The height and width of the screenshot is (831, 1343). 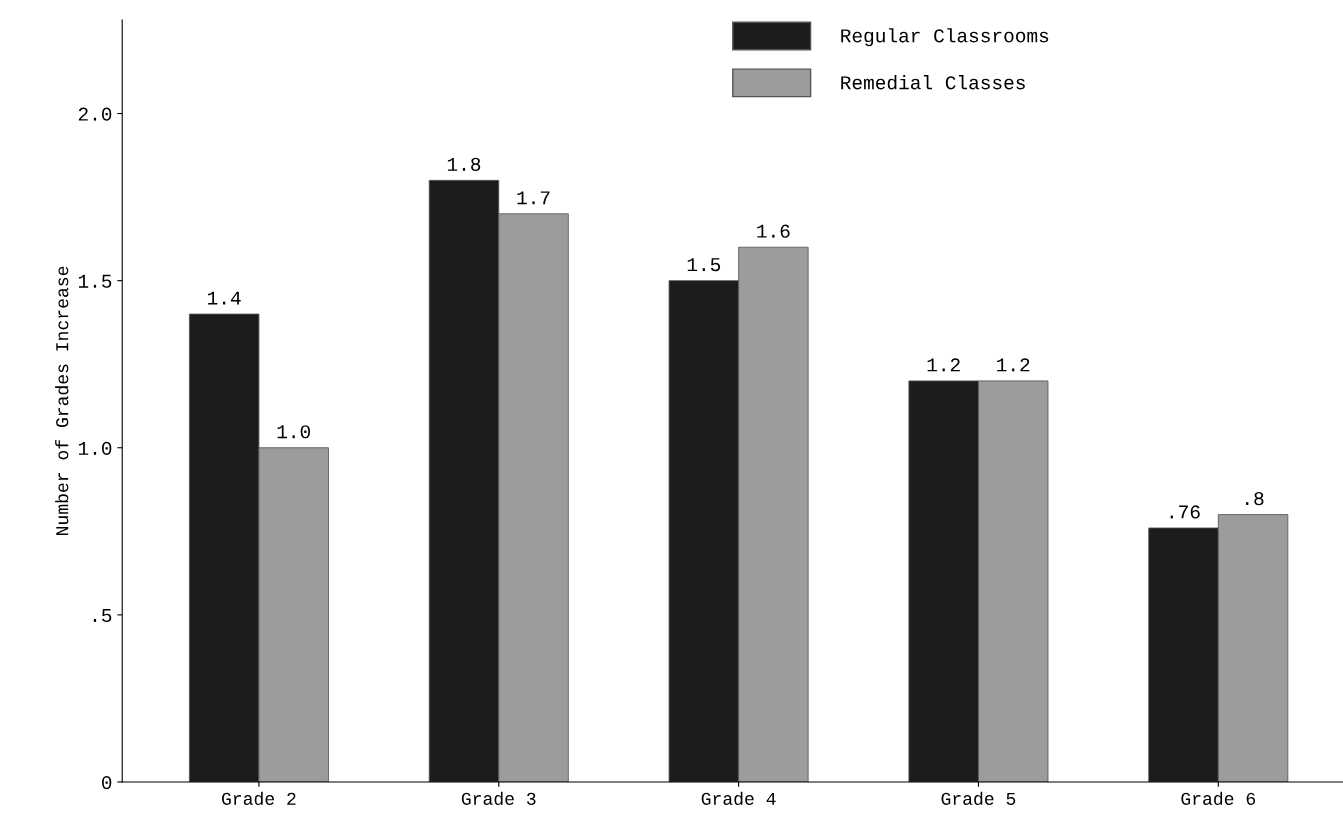 I want to click on legend-label: Remedial Classes, so click(x=933, y=82).